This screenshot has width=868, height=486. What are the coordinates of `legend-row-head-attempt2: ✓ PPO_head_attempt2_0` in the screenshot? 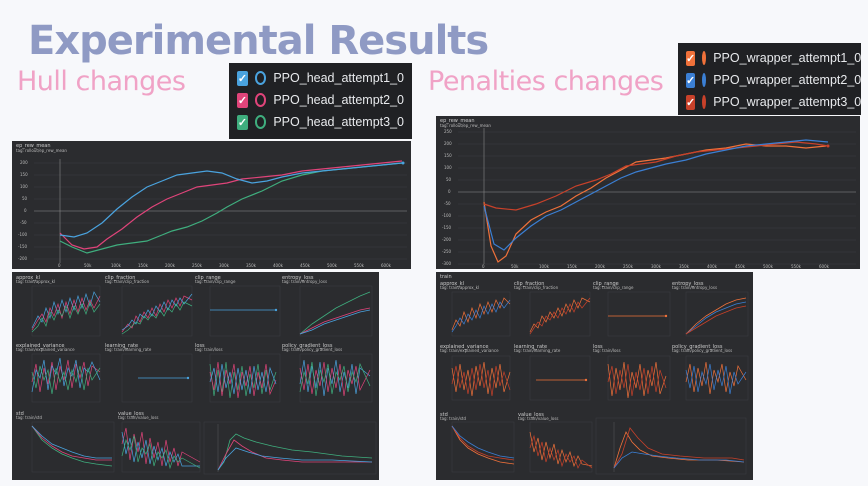 It's located at (320, 100).